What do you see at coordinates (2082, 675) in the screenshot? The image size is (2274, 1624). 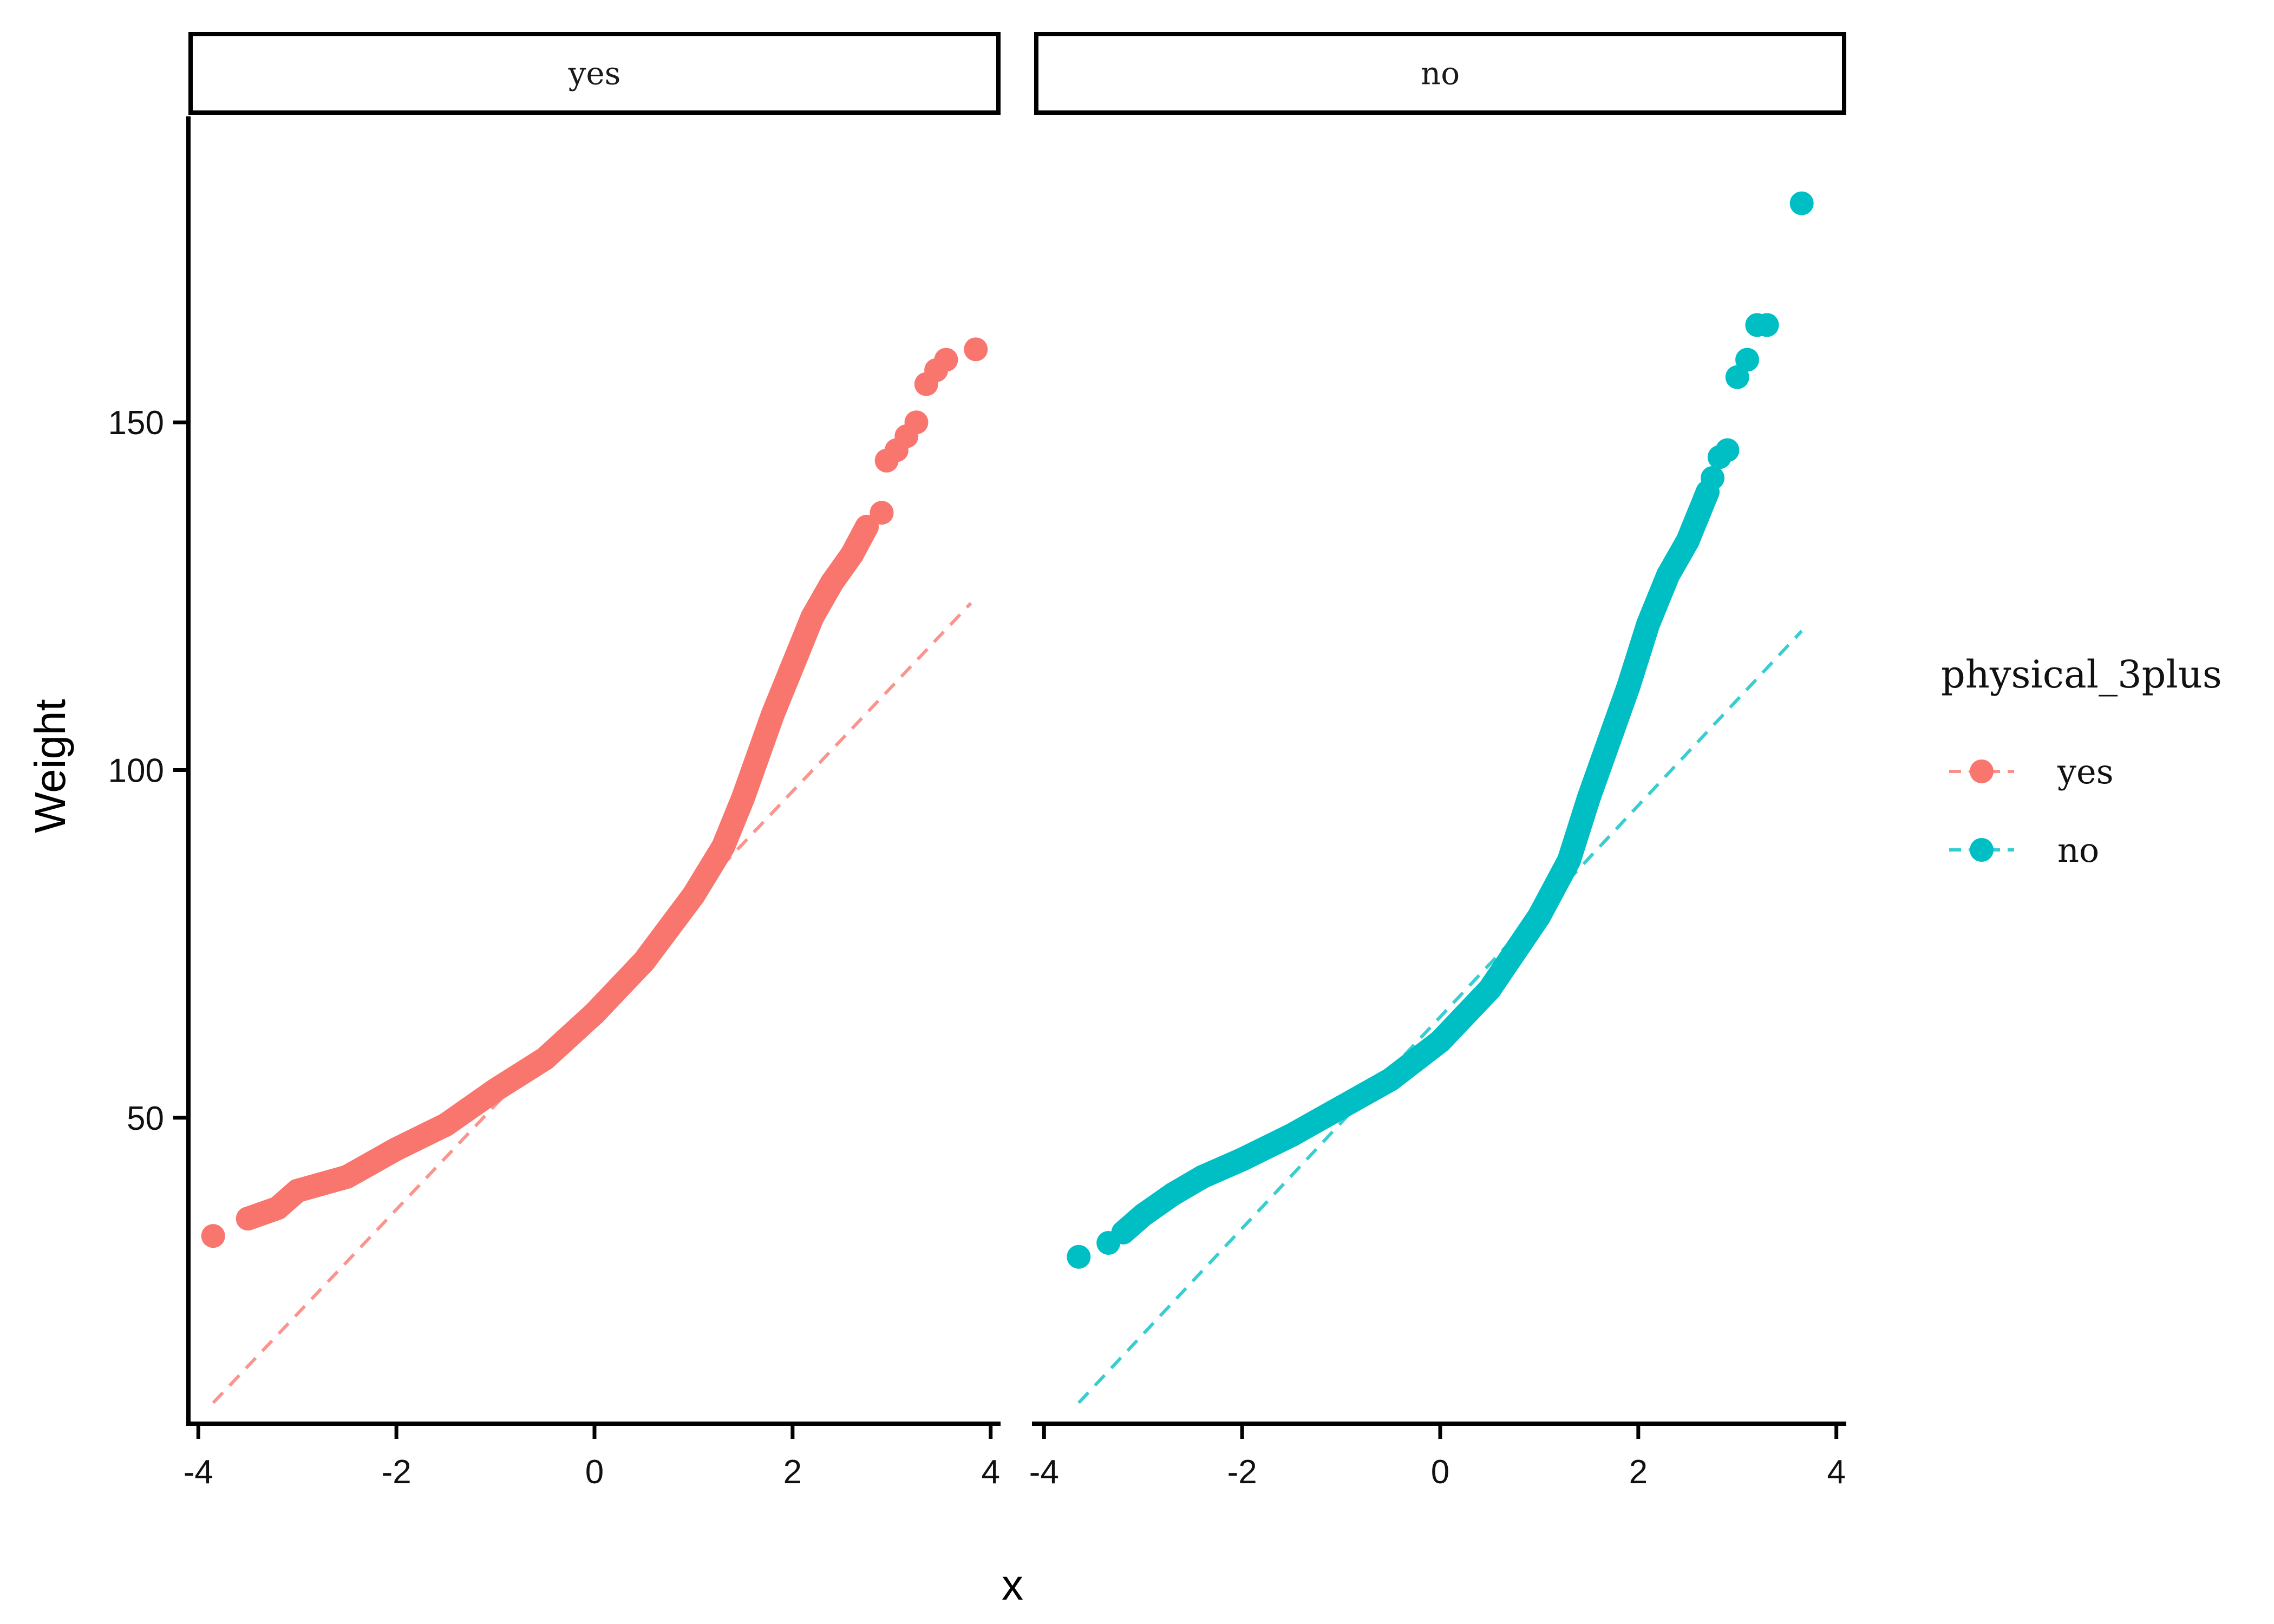 I see `legend-title: physical_3plus` at bounding box center [2082, 675].